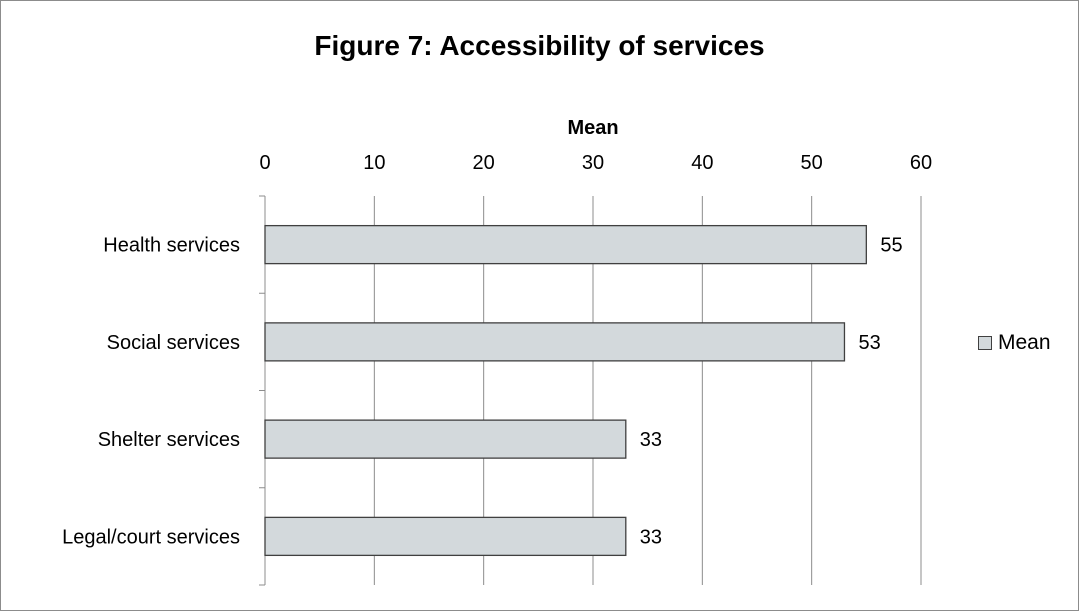 Image resolution: width=1079 pixels, height=611 pixels. I want to click on legend-label: Mean, so click(1024, 342).